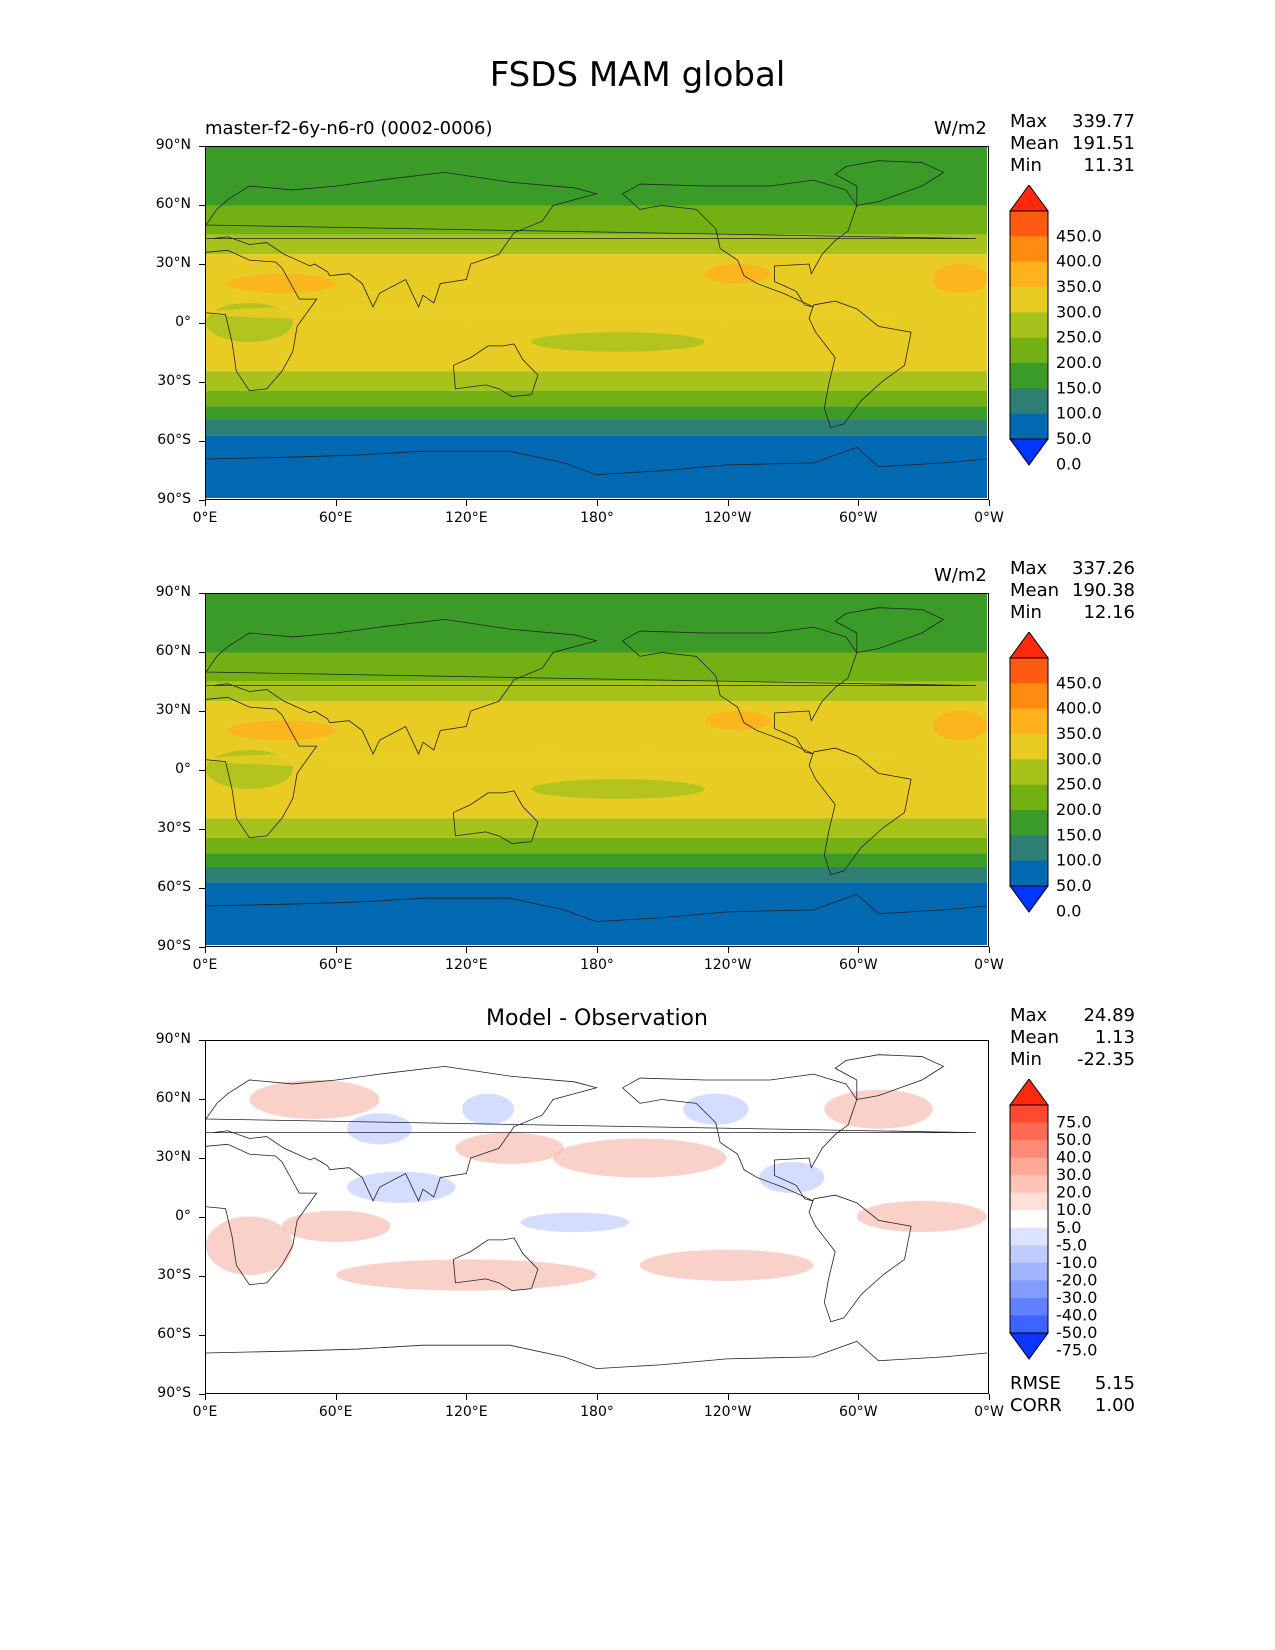 The width and height of the screenshot is (1275, 1650). What do you see at coordinates (349, 128) in the screenshot?
I see `panel1-case-label: master-f2-6y-n6-r0 (0002-0006)` at bounding box center [349, 128].